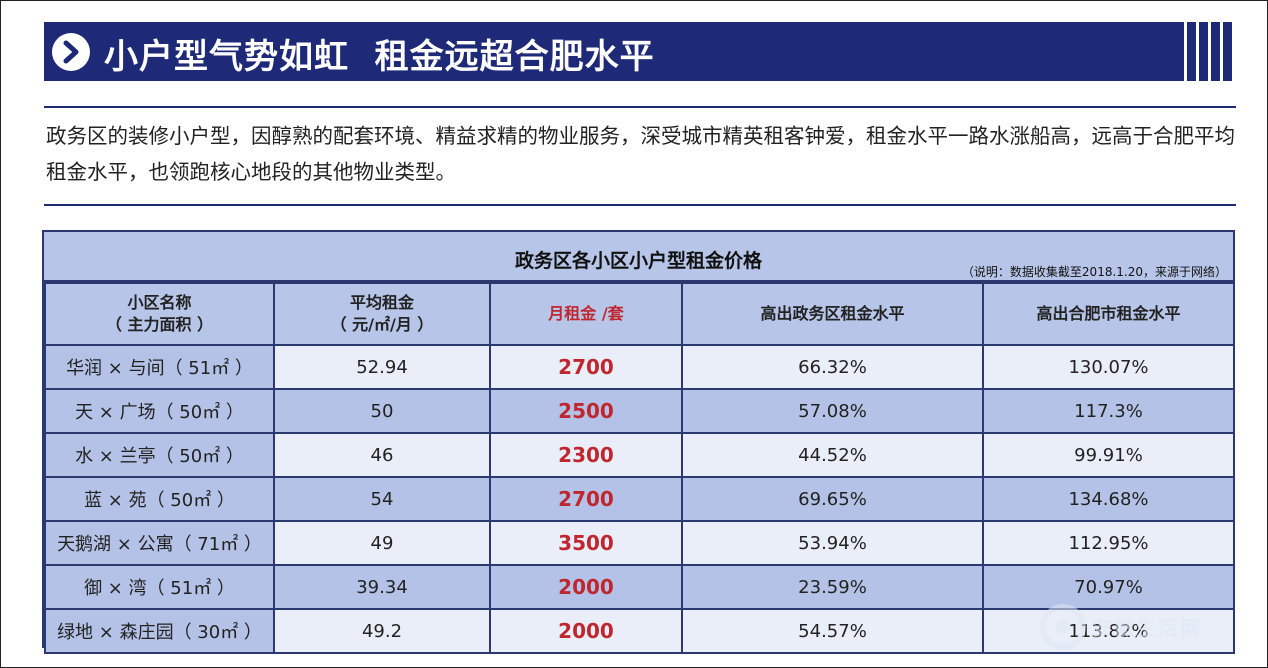 This screenshot has height=668, width=1268. I want to click on header-avg-rent: 平均租金 （ 元/㎡/月 ）, so click(382, 314).